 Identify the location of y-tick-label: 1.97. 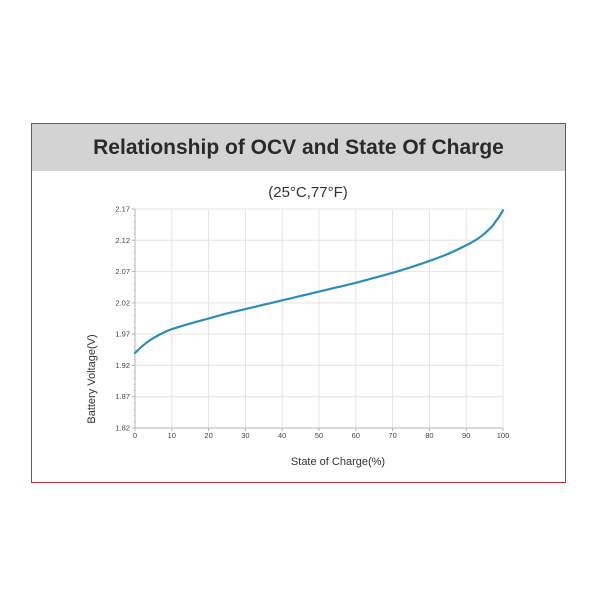
(122, 334).